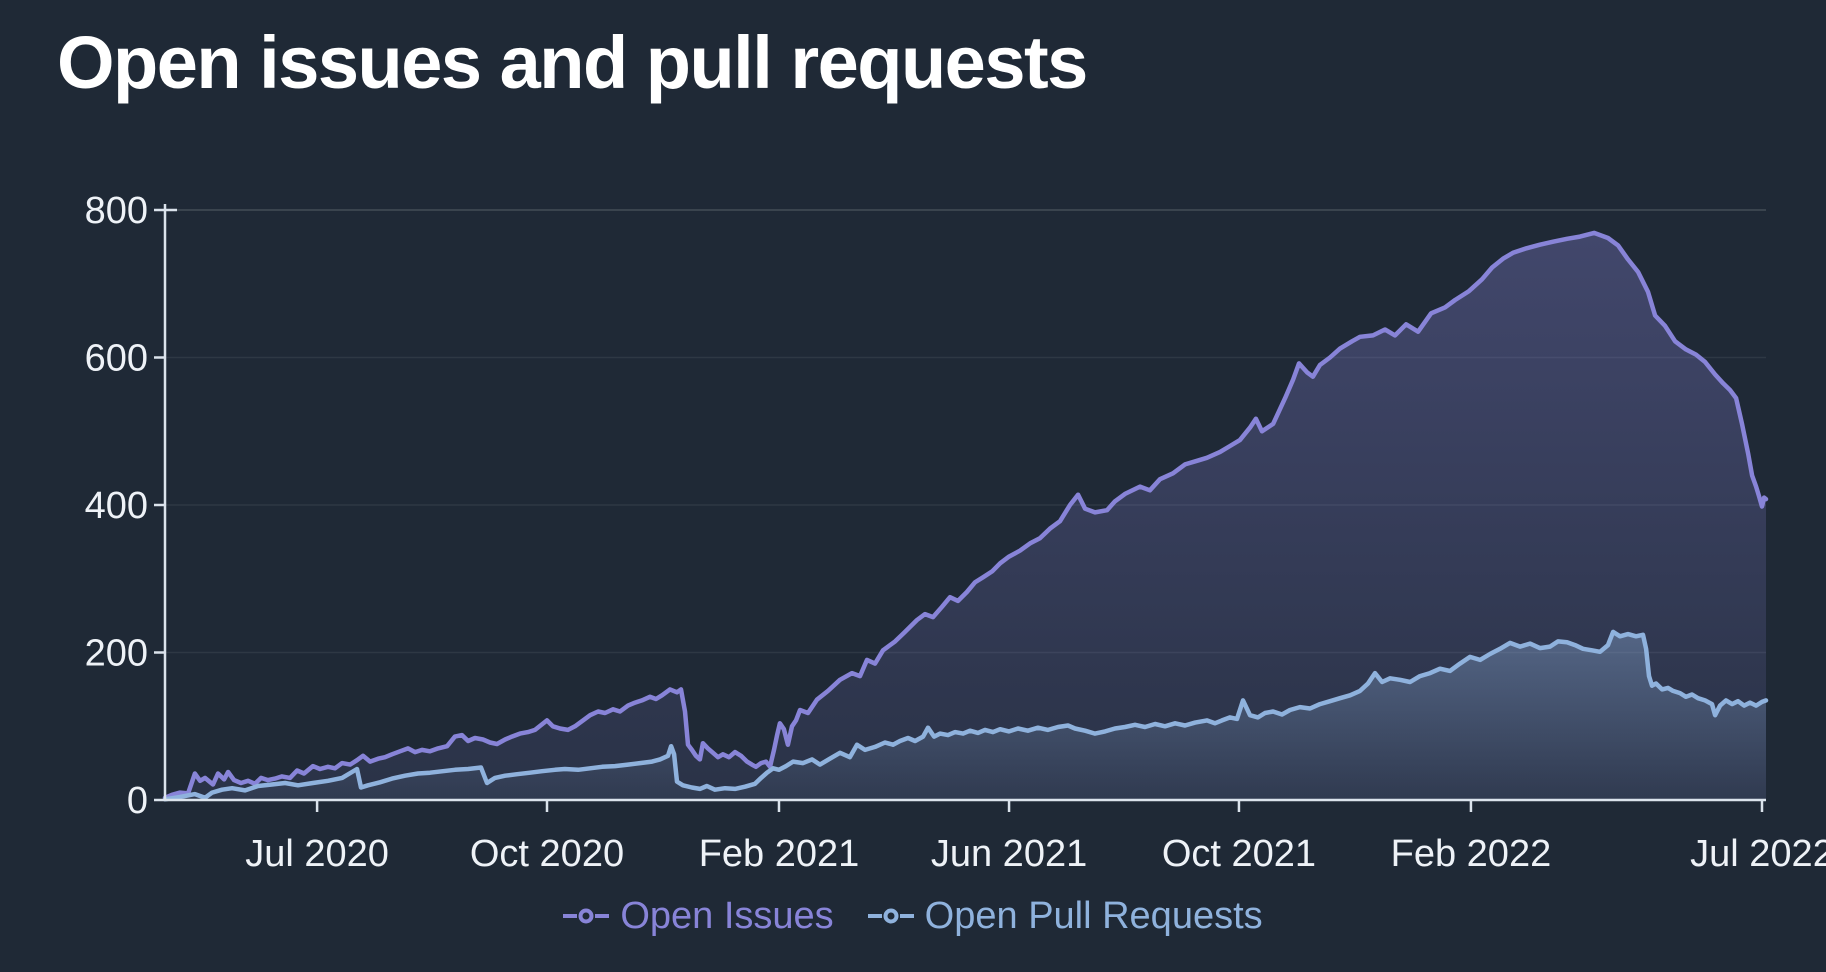 Image resolution: width=1826 pixels, height=972 pixels. I want to click on x-tick-label-jun-2021: Jun 2021, so click(1009, 854).